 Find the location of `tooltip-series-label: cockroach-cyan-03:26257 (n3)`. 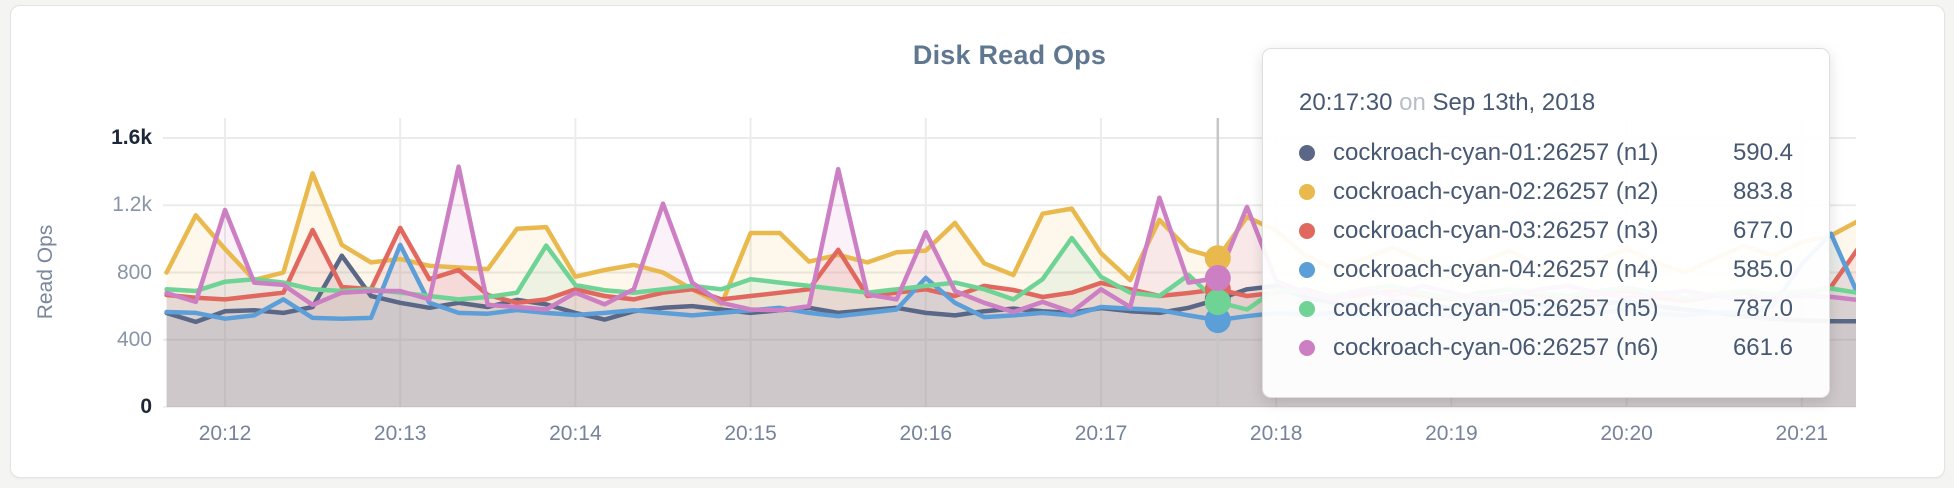

tooltip-series-label: cockroach-cyan-03:26257 (n3) is located at coordinates (1496, 230).